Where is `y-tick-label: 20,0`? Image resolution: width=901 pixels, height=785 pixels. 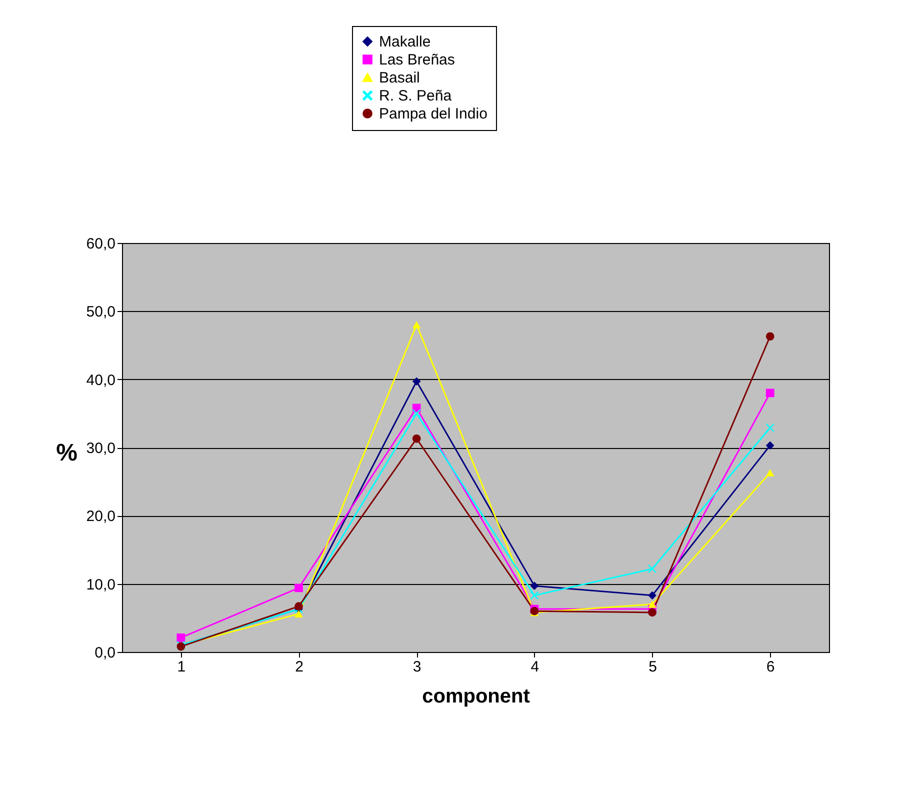 y-tick-label: 20,0 is located at coordinates (101, 517).